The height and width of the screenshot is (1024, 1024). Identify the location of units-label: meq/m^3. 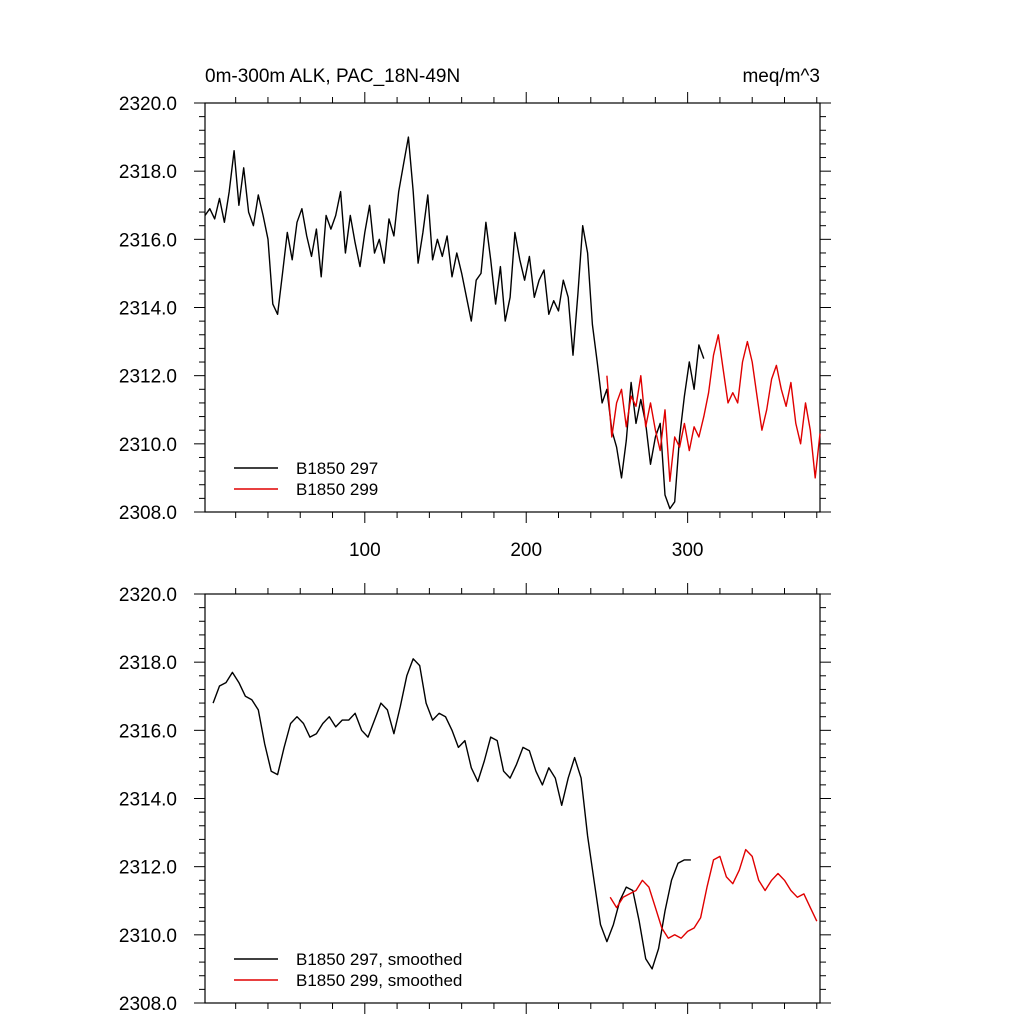
(781, 76).